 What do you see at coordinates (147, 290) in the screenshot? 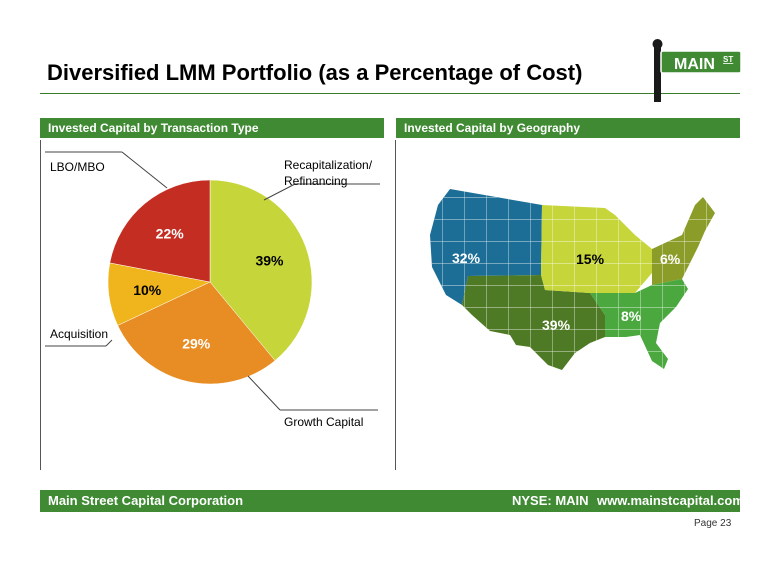
I see `pie-slice-acquisition-pct-label: 10%` at bounding box center [147, 290].